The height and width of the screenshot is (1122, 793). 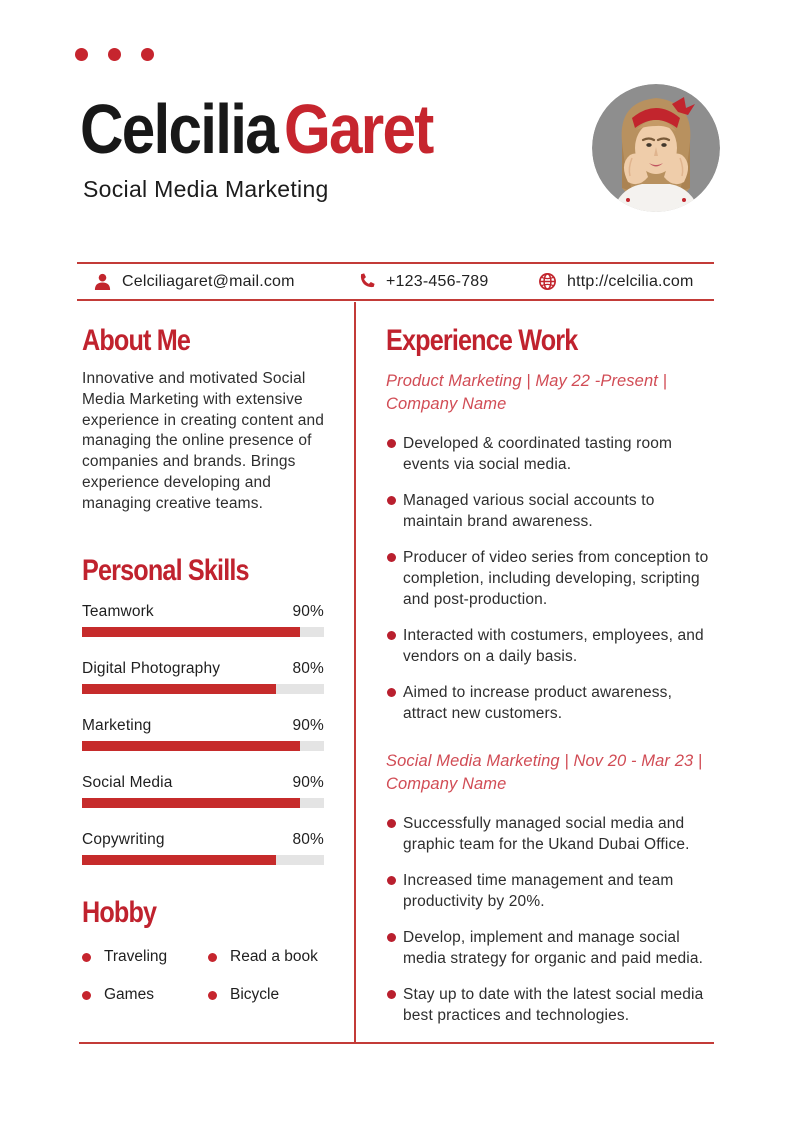 What do you see at coordinates (123, 839) in the screenshot?
I see `skill-label: Copywriting` at bounding box center [123, 839].